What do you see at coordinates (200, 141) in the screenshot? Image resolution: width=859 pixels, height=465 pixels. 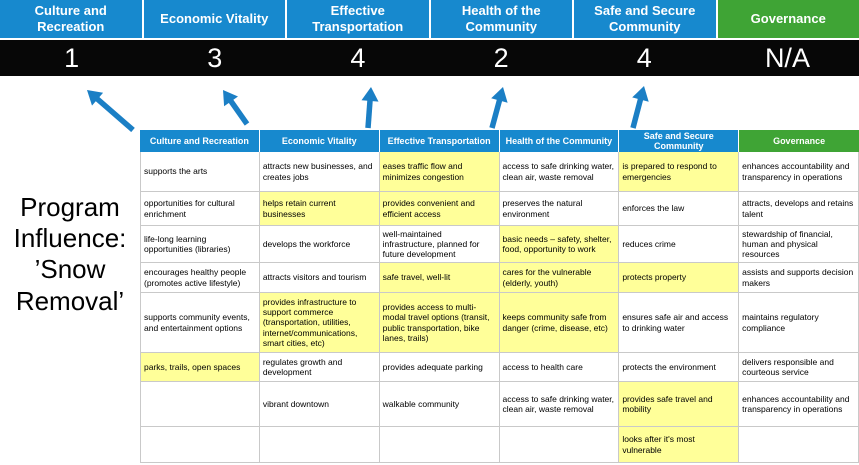 I see `matrix-header-culture-recreation: Culture and Recreation` at bounding box center [200, 141].